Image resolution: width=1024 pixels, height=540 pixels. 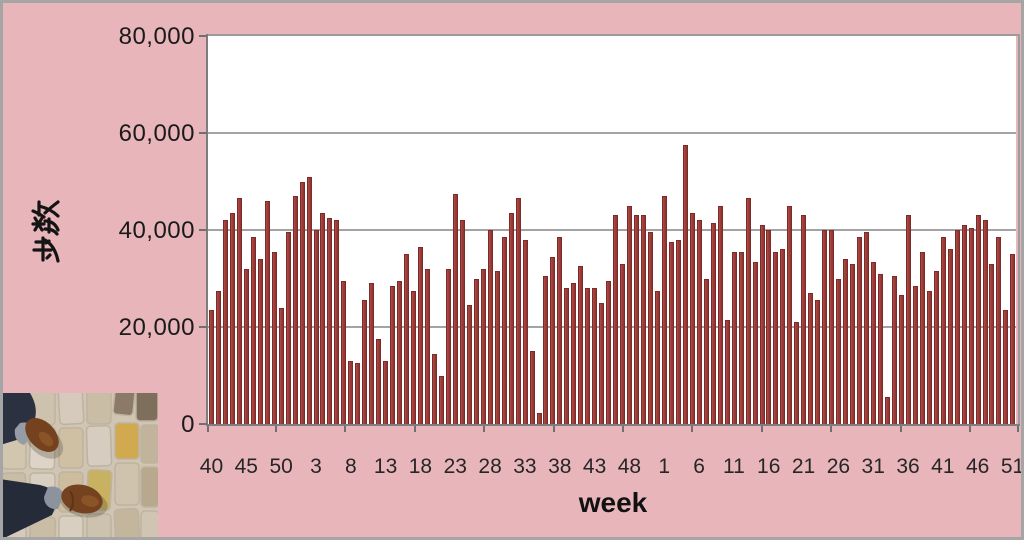 What do you see at coordinates (281, 466) in the screenshot?
I see `x-tick-label-50: 50` at bounding box center [281, 466].